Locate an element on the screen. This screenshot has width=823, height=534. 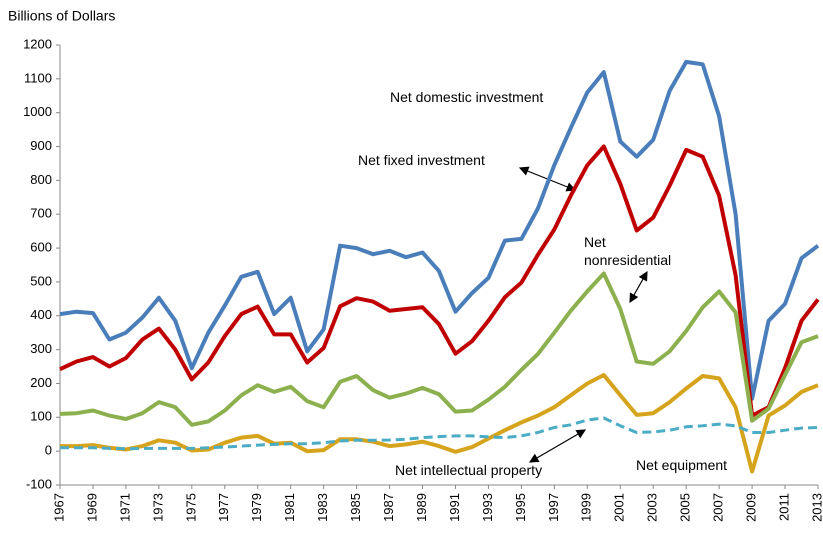
y-tick-label: 1200 is located at coordinates (37, 43).